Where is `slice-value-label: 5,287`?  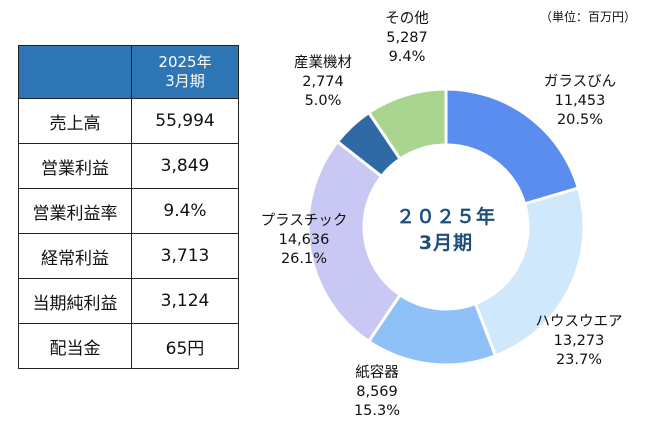 slice-value-label: 5,287 is located at coordinates (407, 38).